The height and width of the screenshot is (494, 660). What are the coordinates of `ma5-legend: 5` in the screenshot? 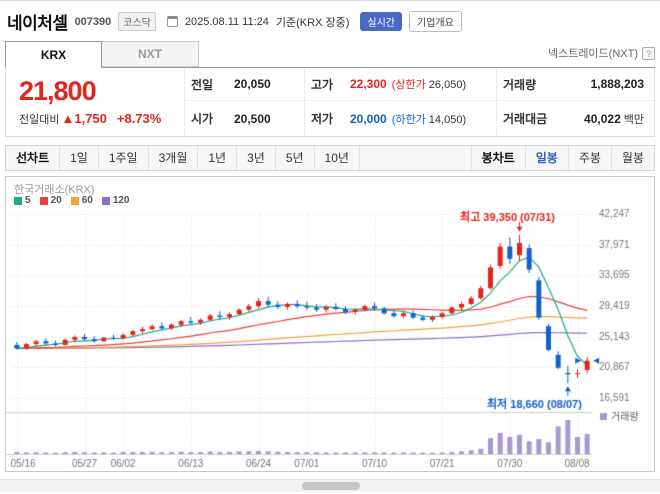 It's located at (22, 200).